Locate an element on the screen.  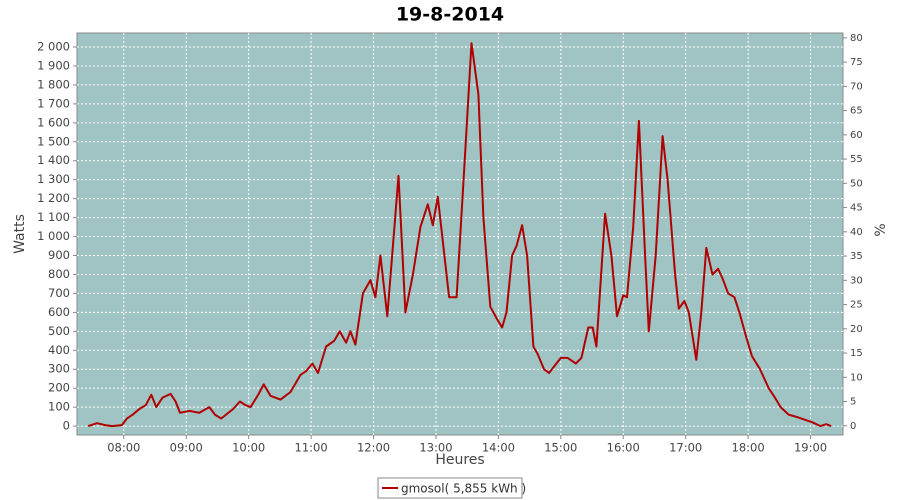
y2-tick-label: 60 is located at coordinates (856, 135).